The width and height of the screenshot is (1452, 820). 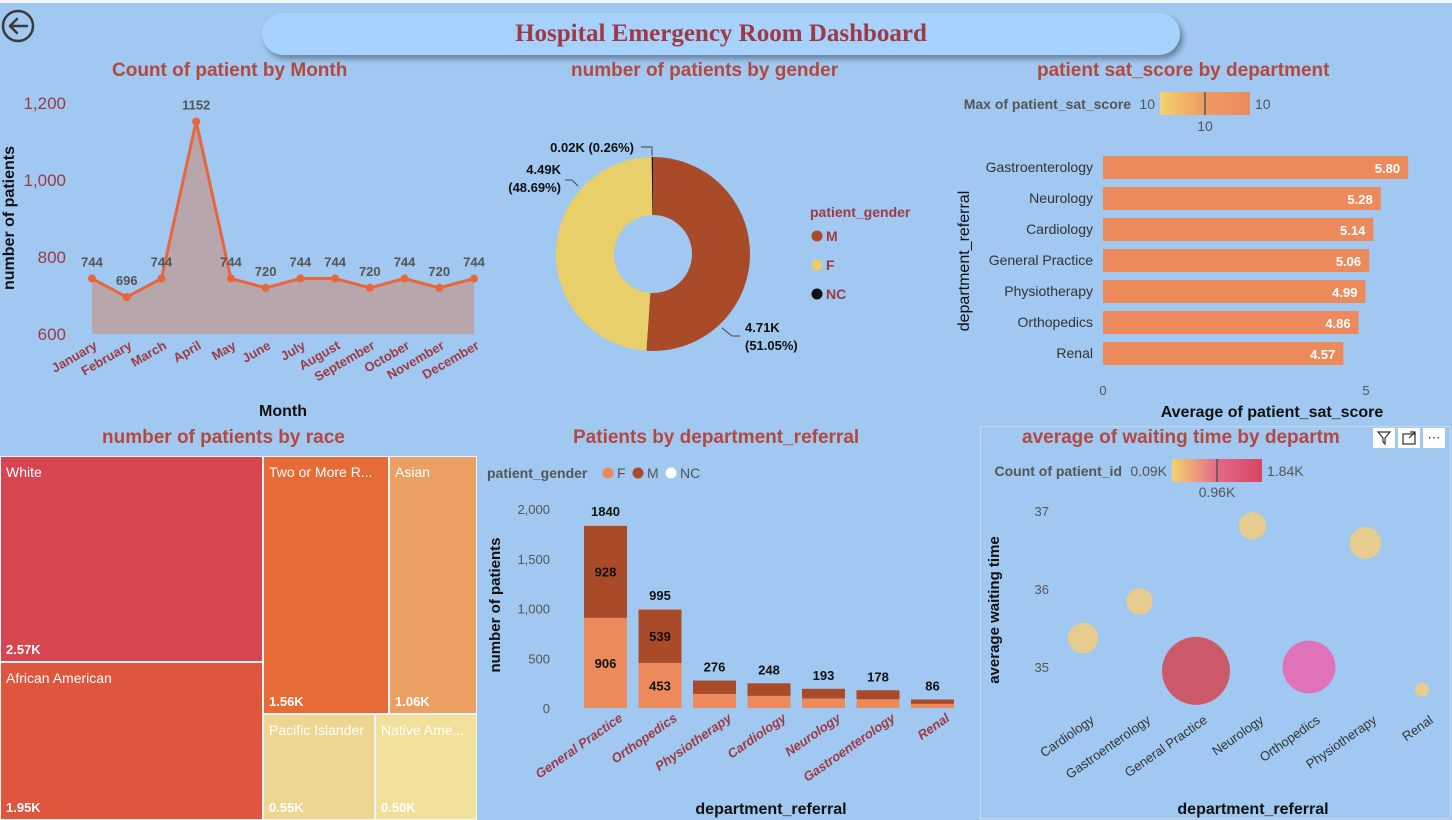 I want to click on total-label: 86, so click(x=932, y=685).